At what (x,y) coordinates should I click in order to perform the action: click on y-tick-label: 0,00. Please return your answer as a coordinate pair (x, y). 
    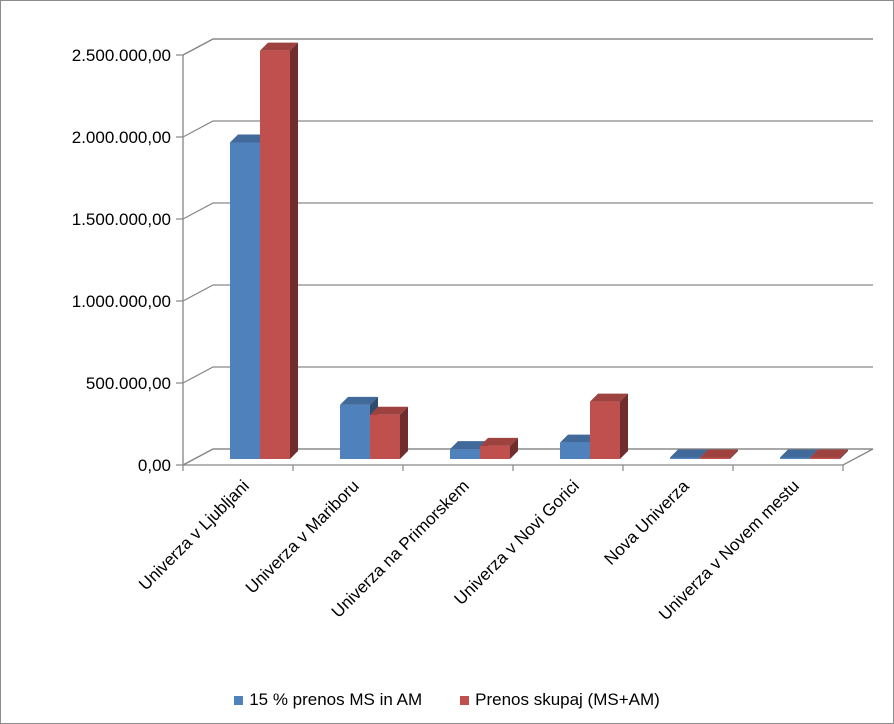
    Looking at the image, I should click on (154, 465).